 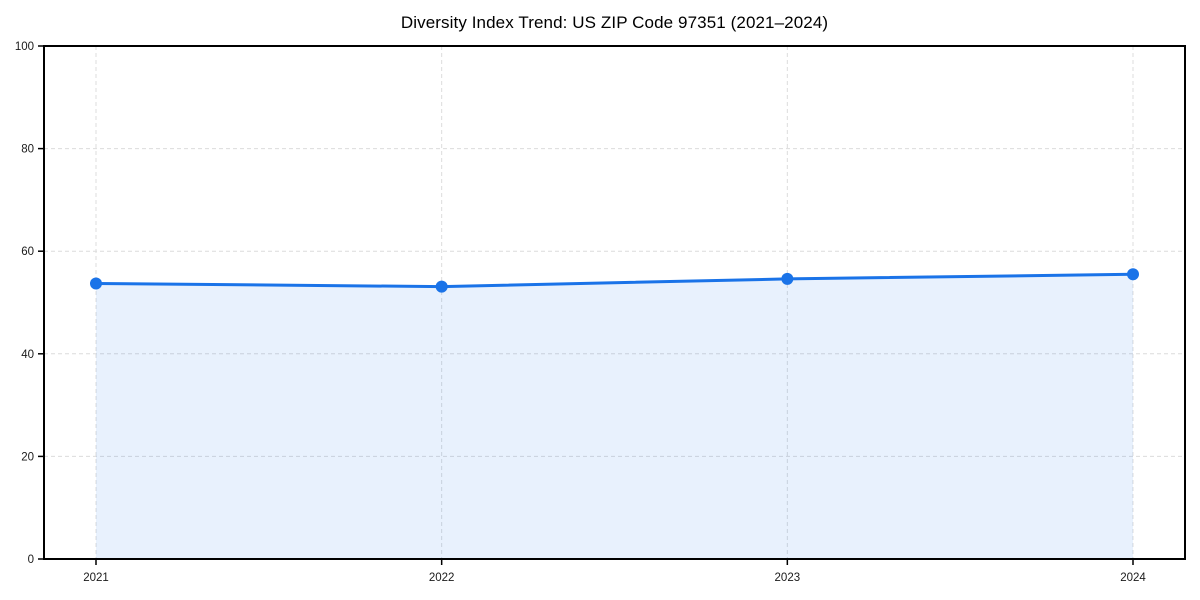 I want to click on x-tick-label: 2024, so click(x=1133, y=578).